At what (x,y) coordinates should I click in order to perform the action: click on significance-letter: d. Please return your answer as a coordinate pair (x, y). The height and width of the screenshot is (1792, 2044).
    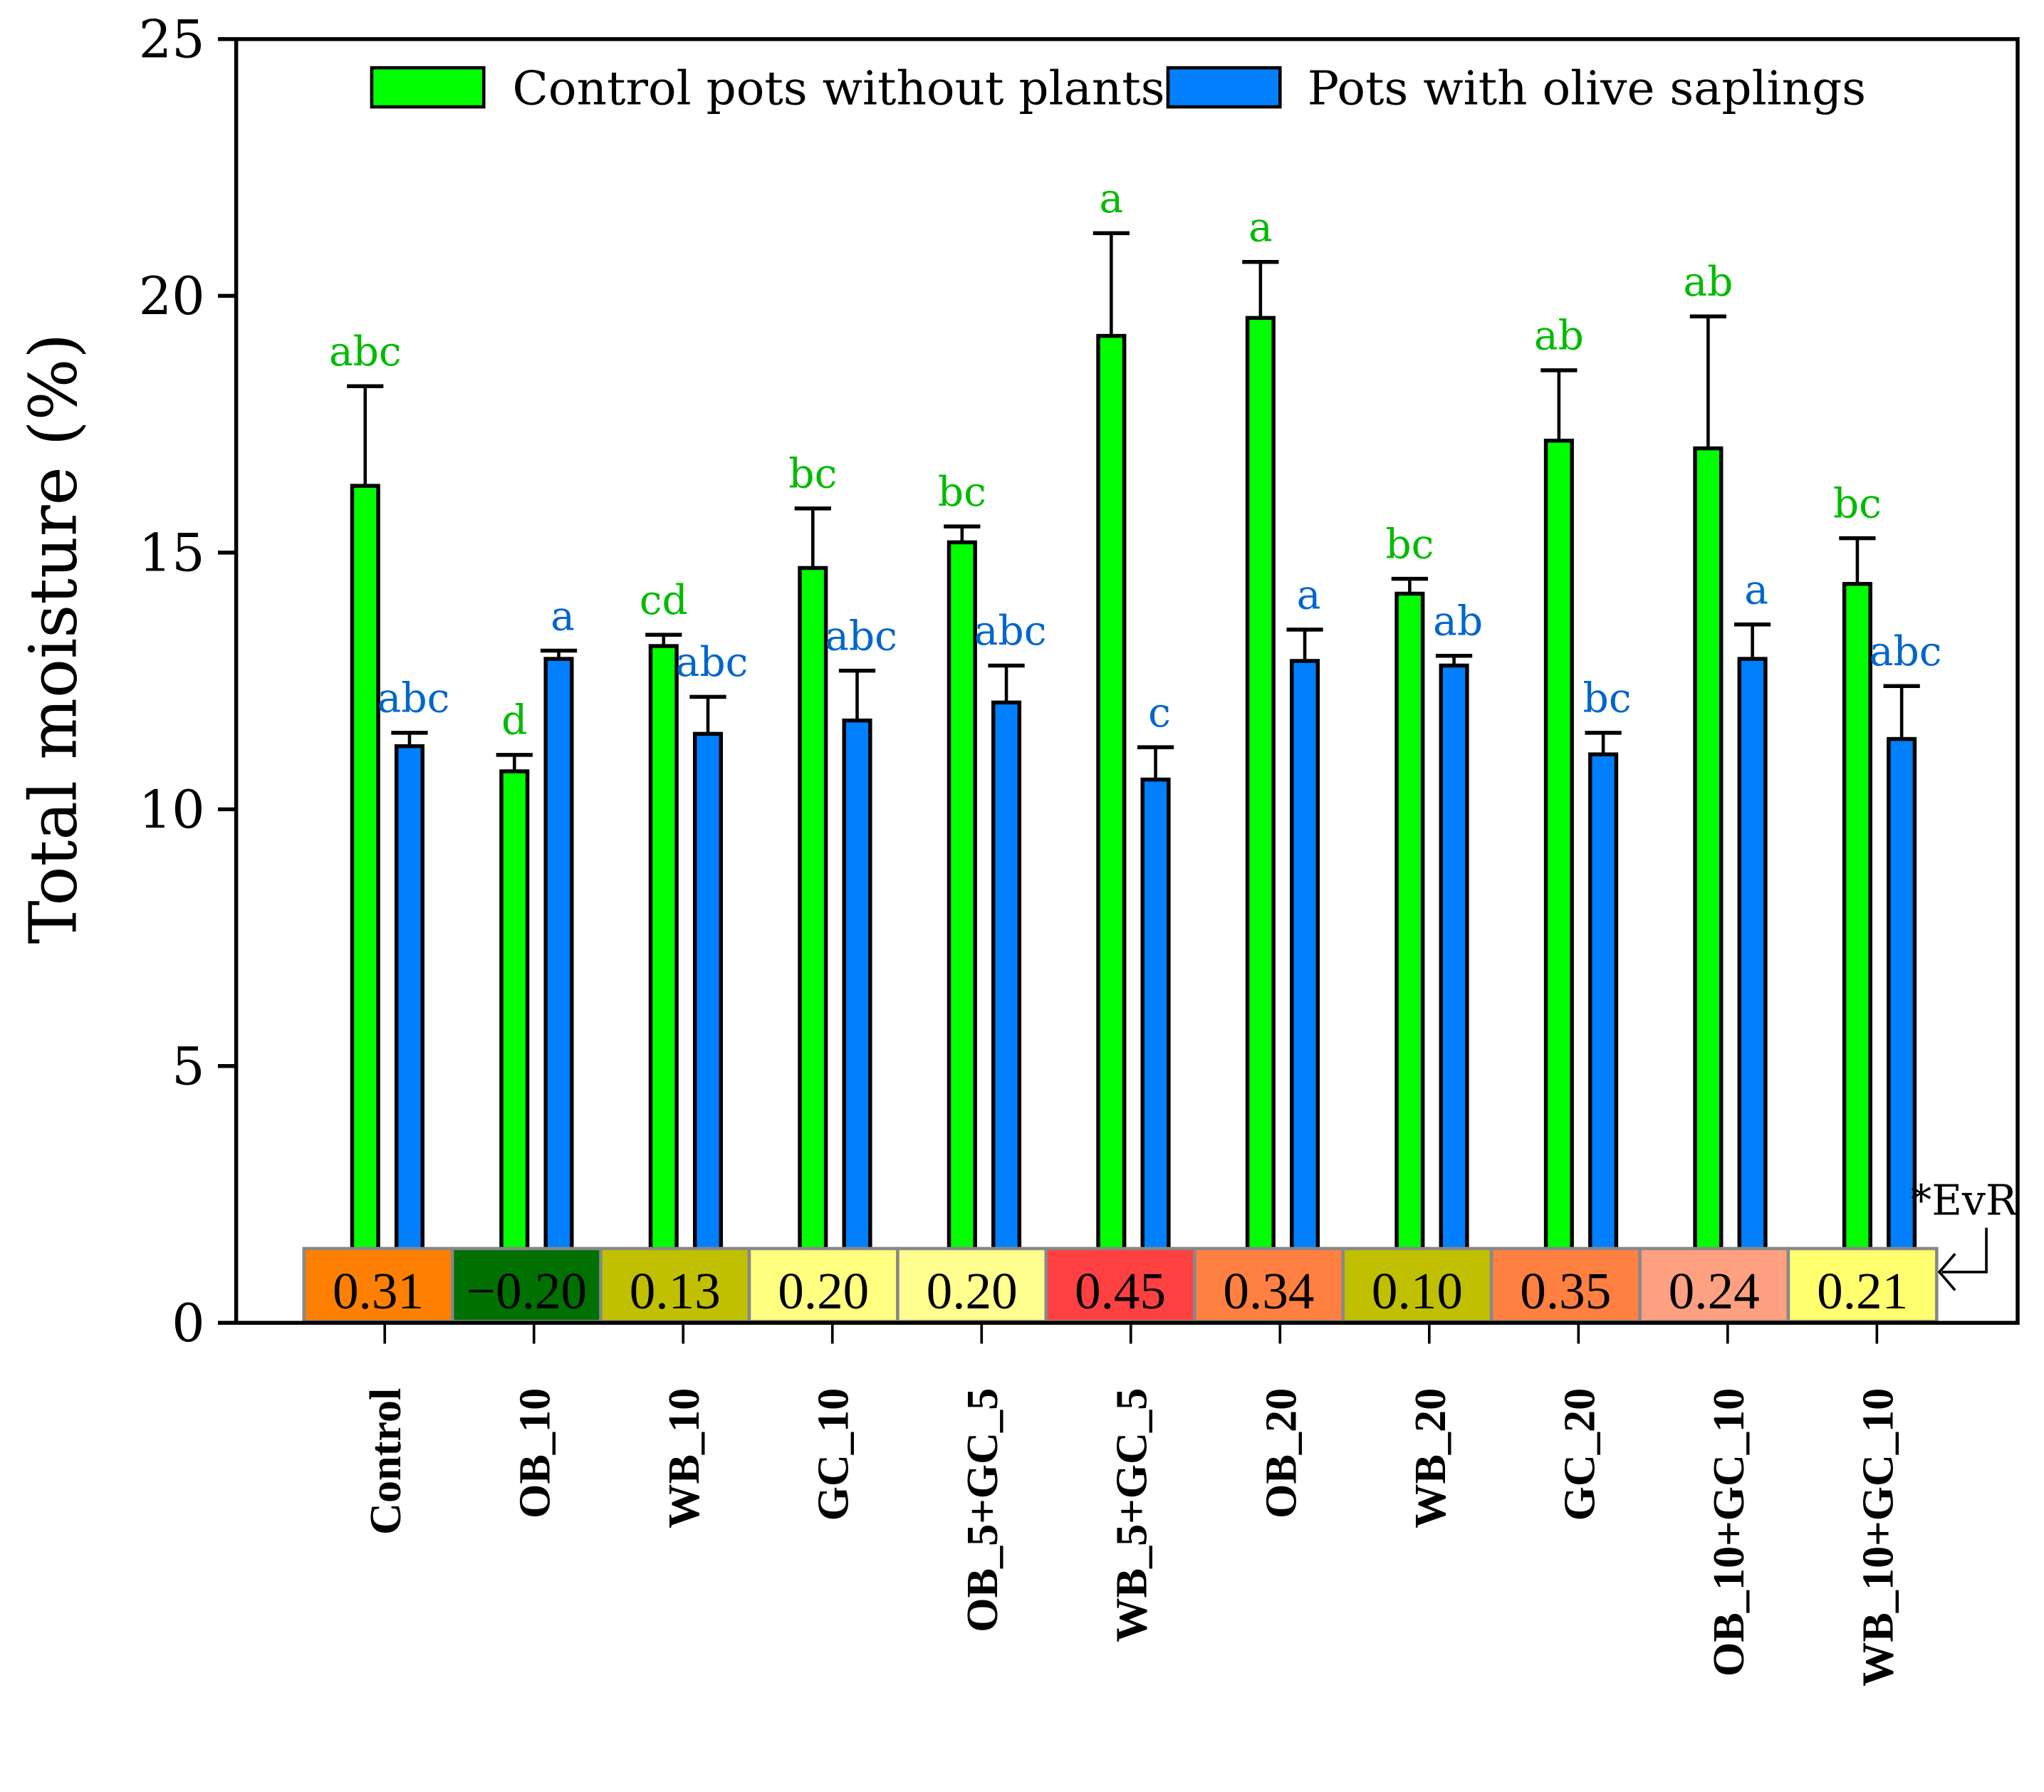
    Looking at the image, I should click on (514, 720).